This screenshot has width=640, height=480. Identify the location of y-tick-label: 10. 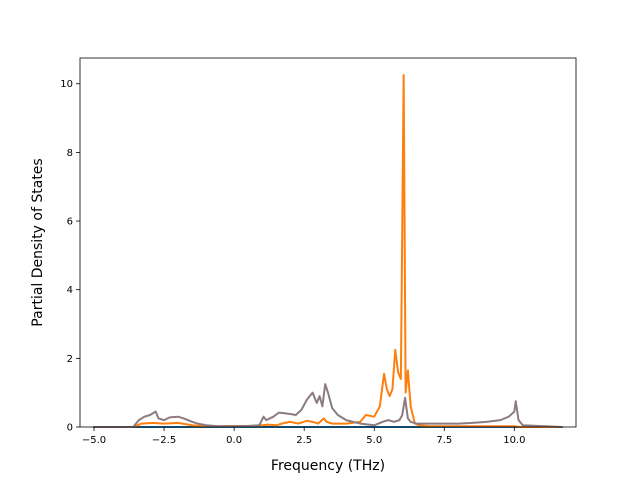
(66, 84).